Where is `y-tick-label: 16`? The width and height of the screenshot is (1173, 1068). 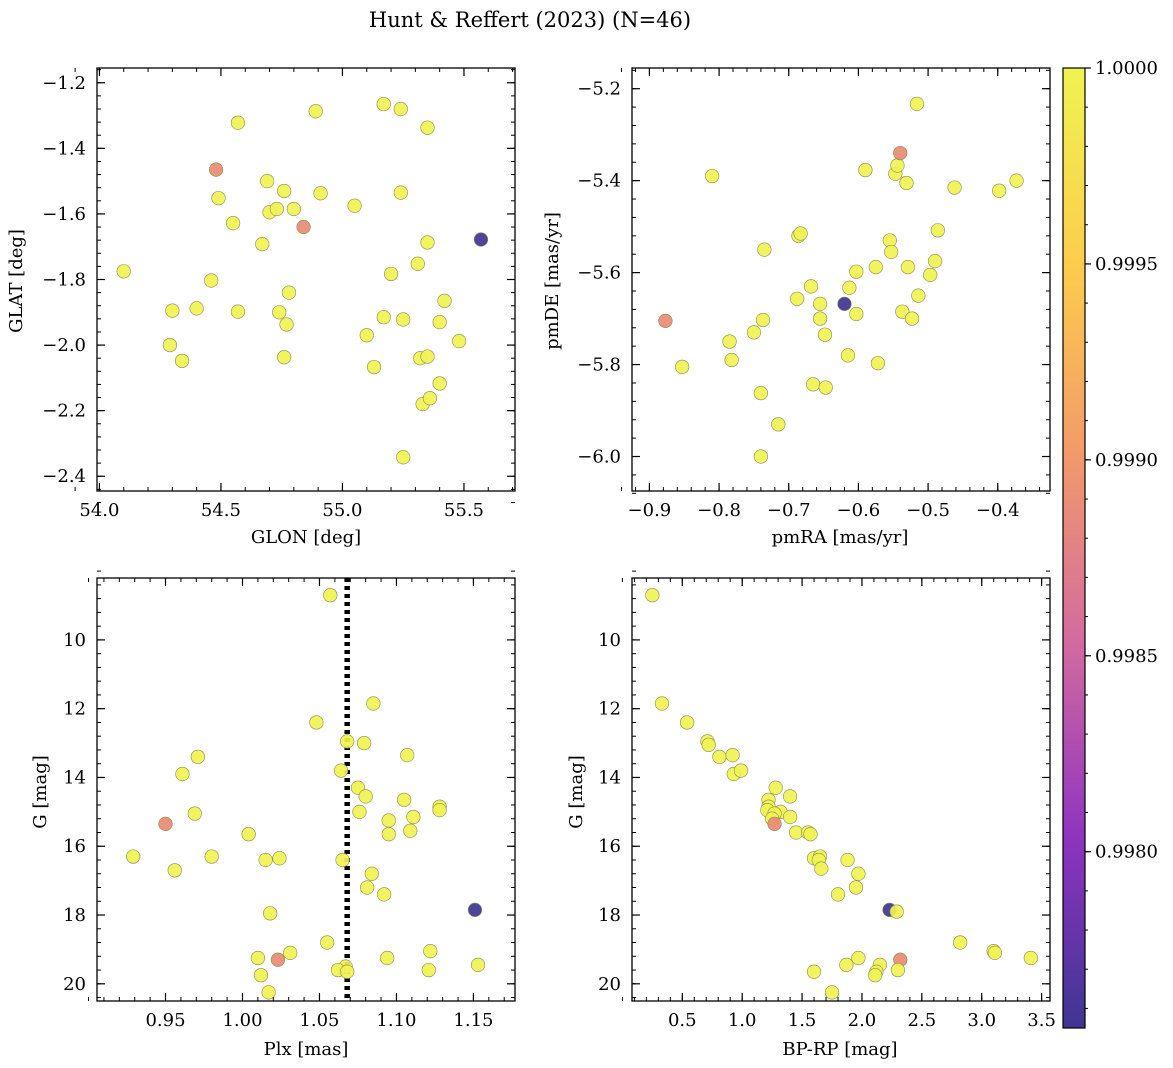 y-tick-label: 16 is located at coordinates (74, 846).